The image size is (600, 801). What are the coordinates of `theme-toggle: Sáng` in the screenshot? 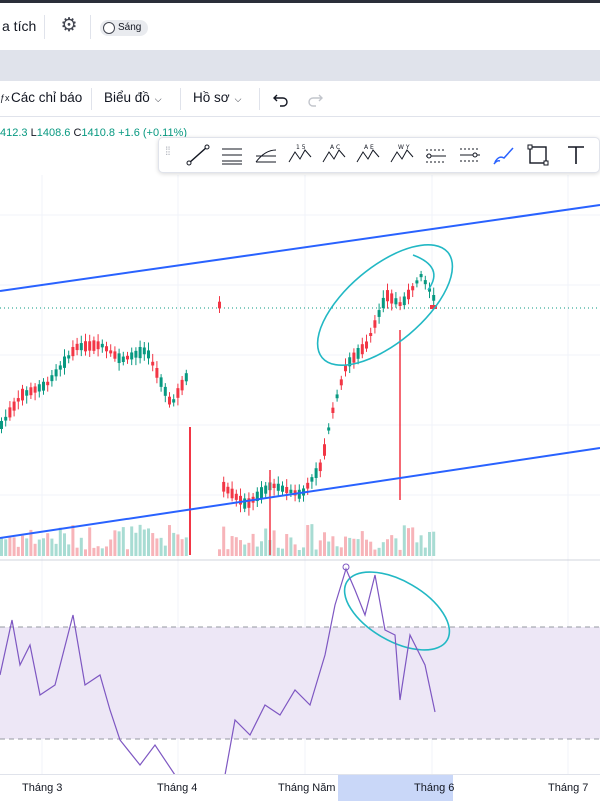 It's located at (124, 28).